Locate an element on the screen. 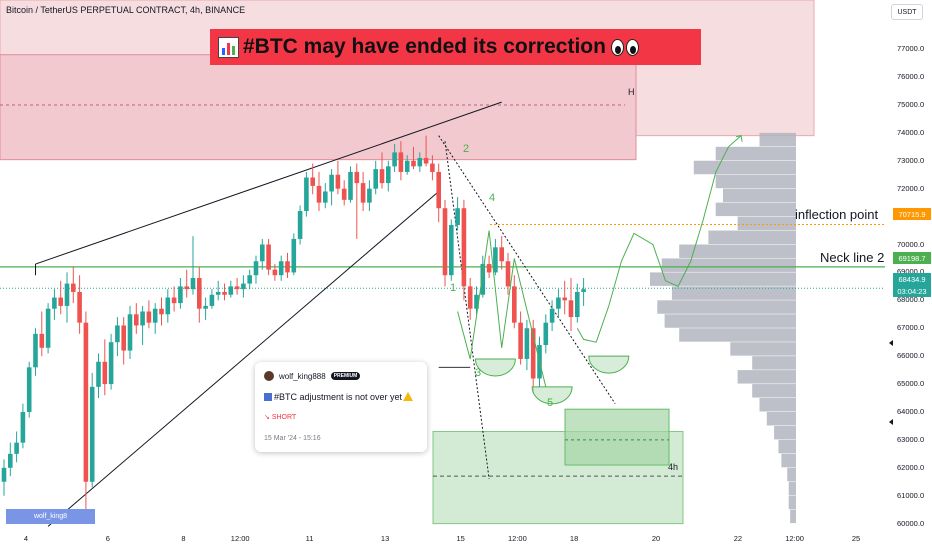  inflection-point-label: inflection point is located at coordinates (837, 214).